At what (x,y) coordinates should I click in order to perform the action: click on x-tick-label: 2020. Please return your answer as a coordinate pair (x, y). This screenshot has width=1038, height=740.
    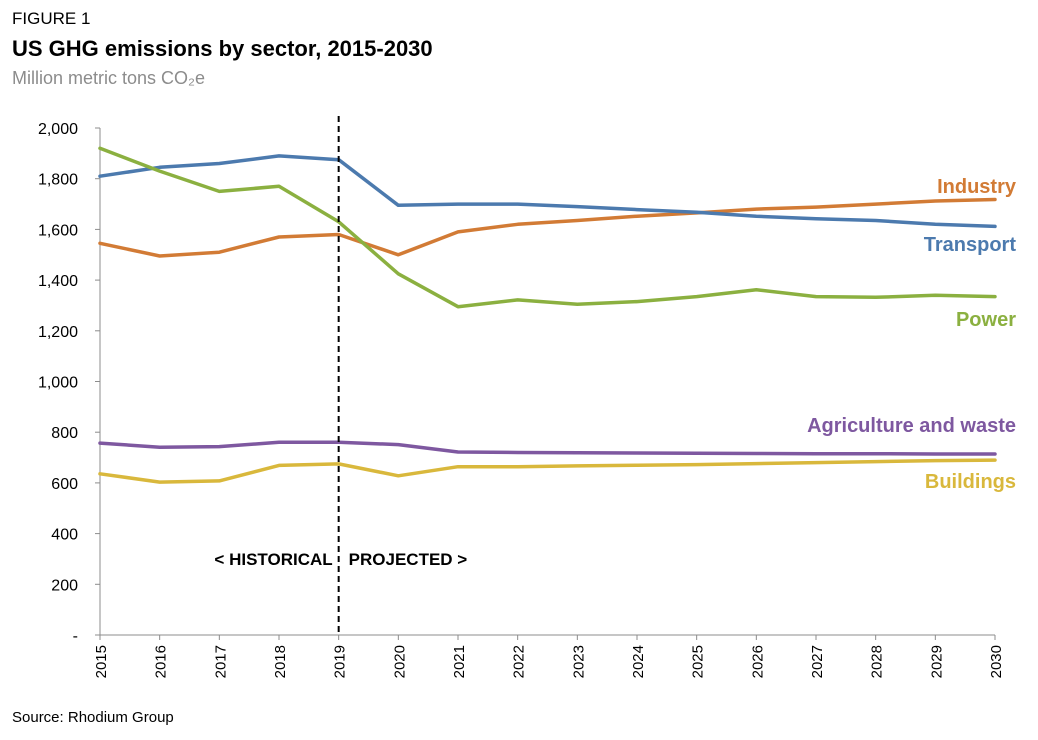
    Looking at the image, I should click on (399, 661).